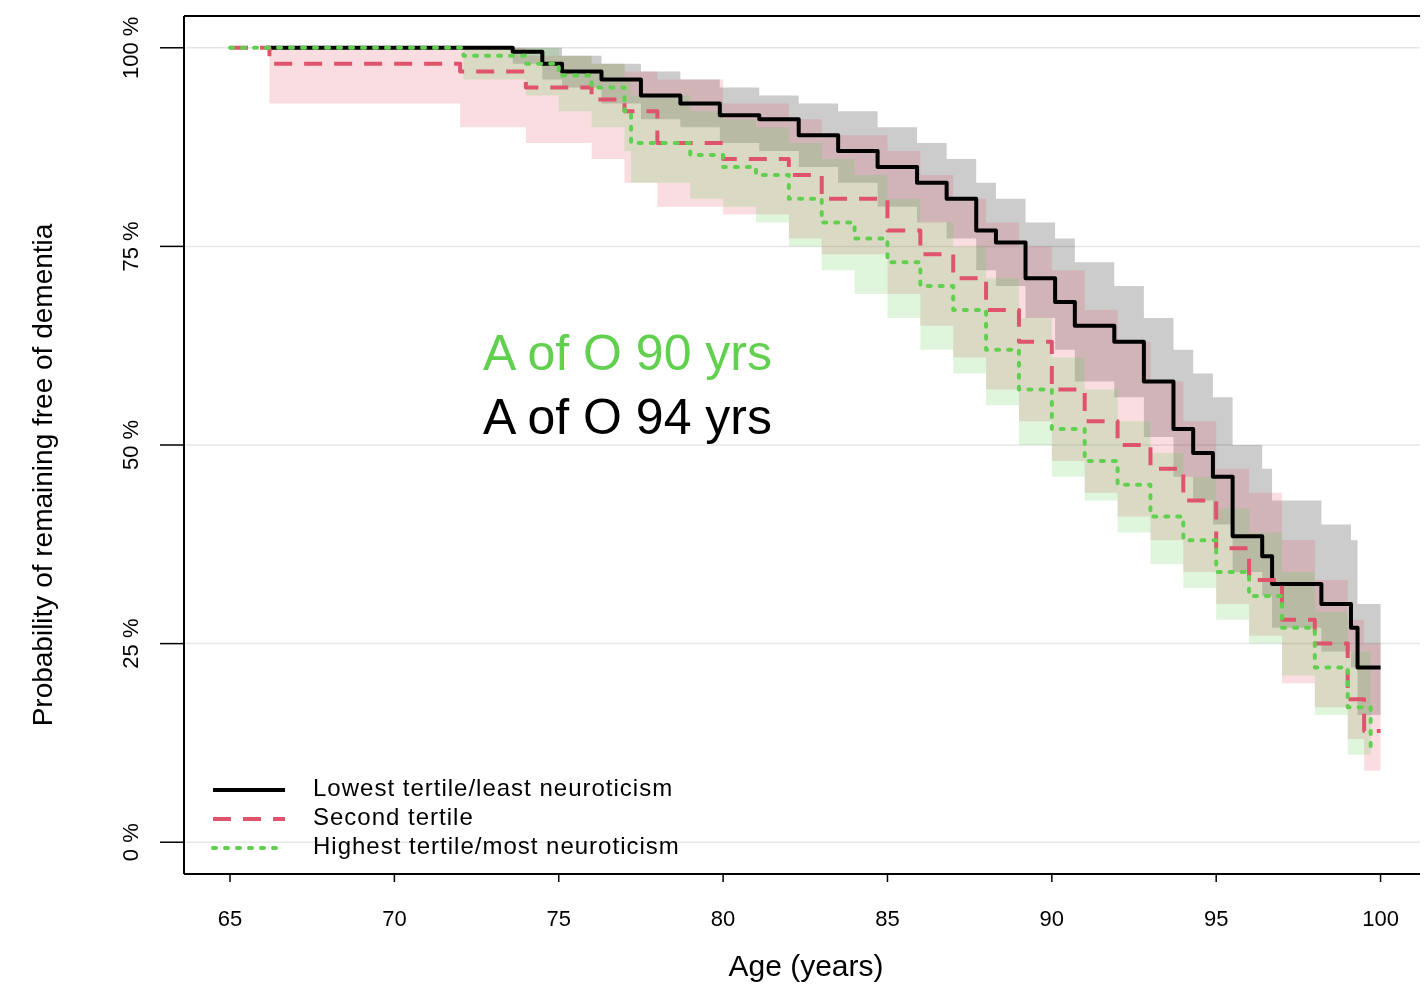  Describe the element at coordinates (723, 918) in the screenshot. I see `x-tick-label: 80` at that location.